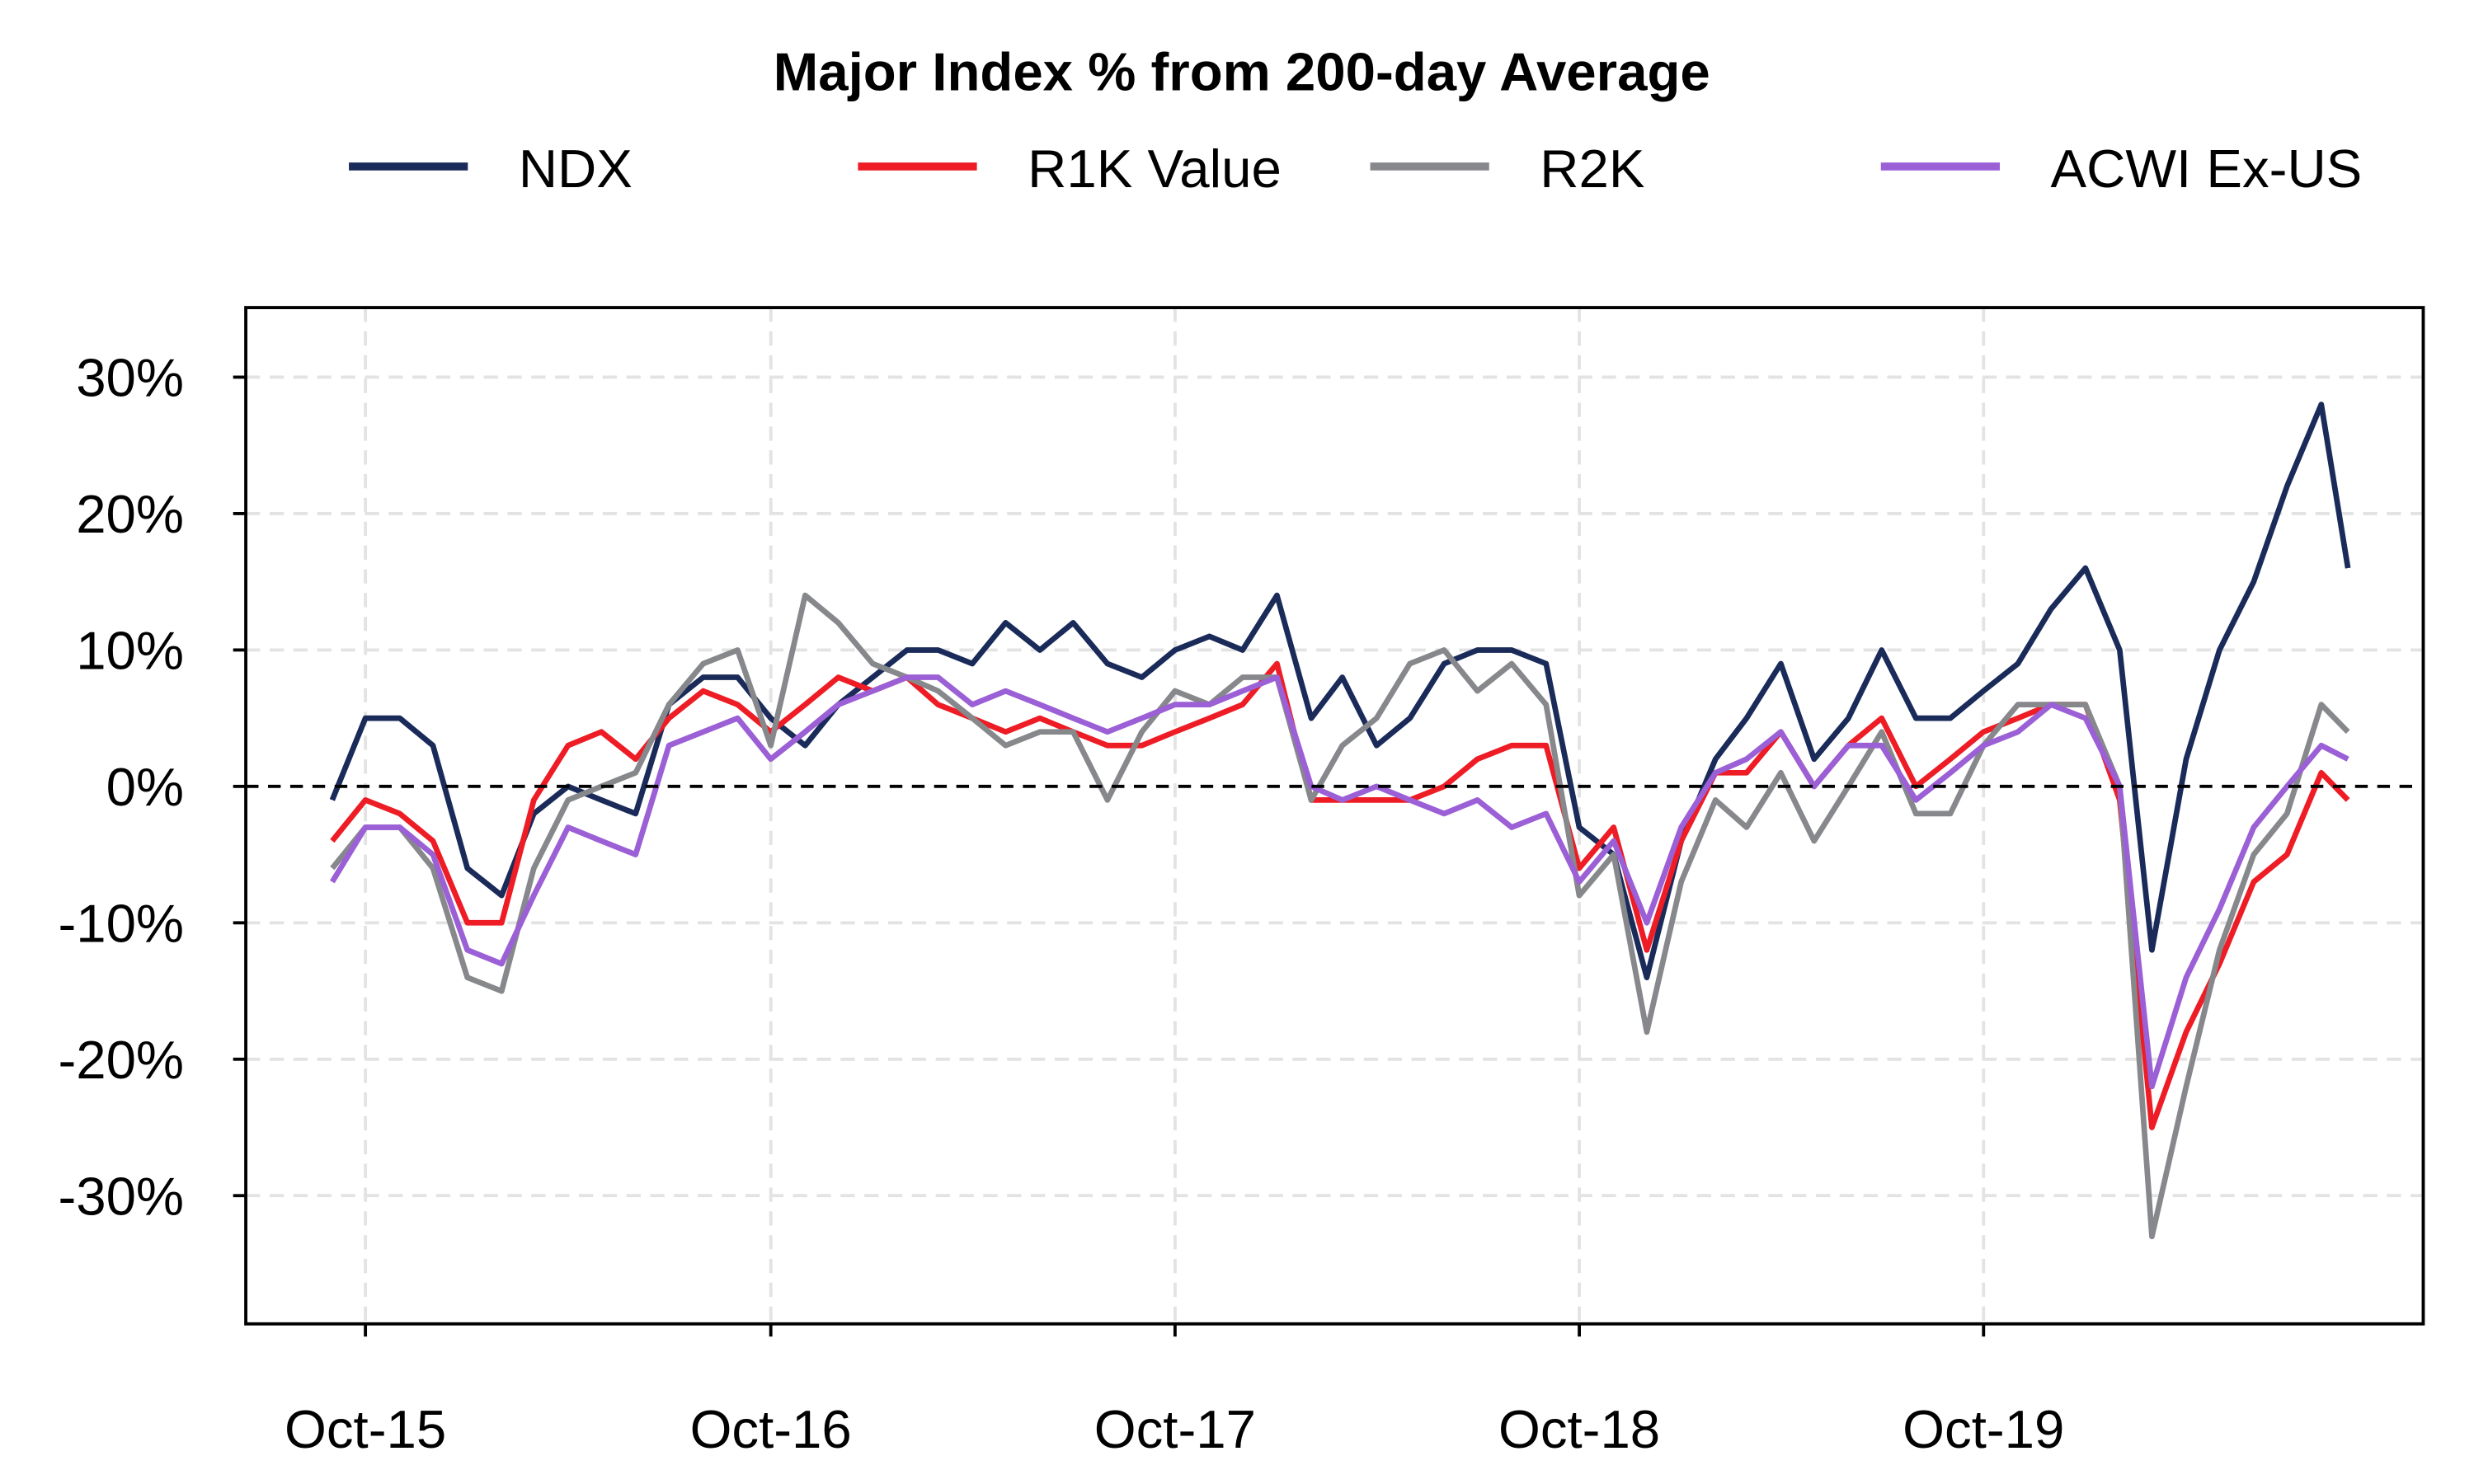  Describe the element at coordinates (1983, 1429) in the screenshot. I see `x-tick-label: Oct-19` at that location.